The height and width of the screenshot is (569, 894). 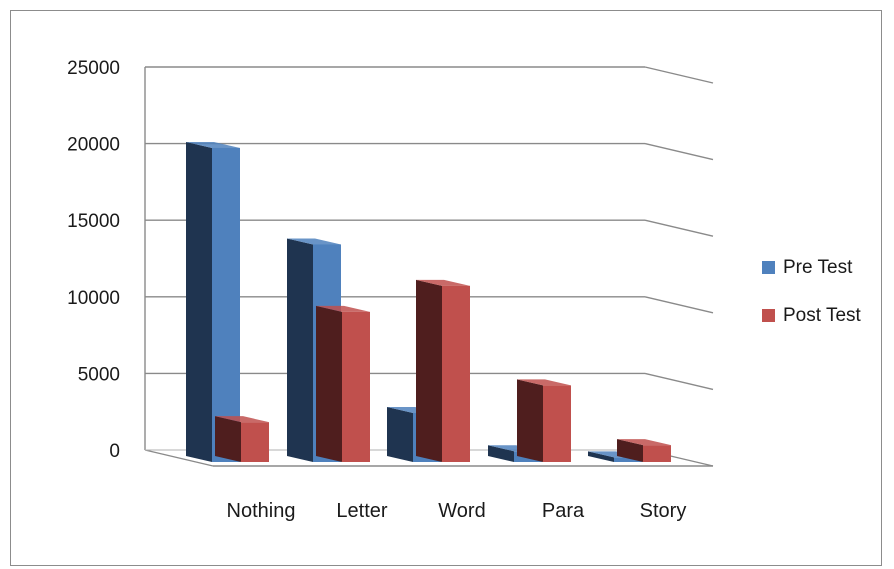 What do you see at coordinates (93, 298) in the screenshot?
I see `y-tick-label: 10000` at bounding box center [93, 298].